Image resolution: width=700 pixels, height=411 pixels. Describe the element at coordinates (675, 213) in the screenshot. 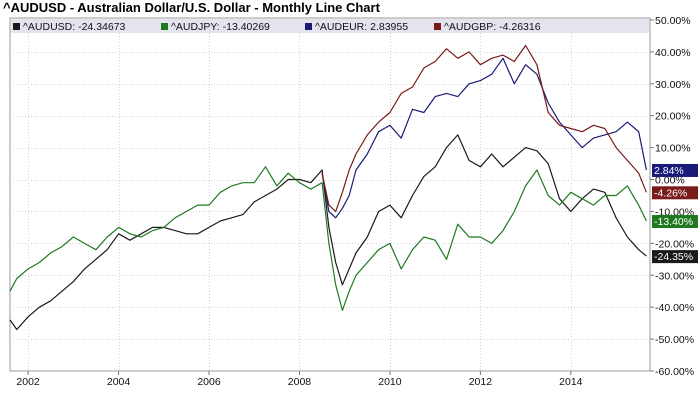

I see `end-labels: -24.35% -13.40% 2.84% -4.26%` at that location.